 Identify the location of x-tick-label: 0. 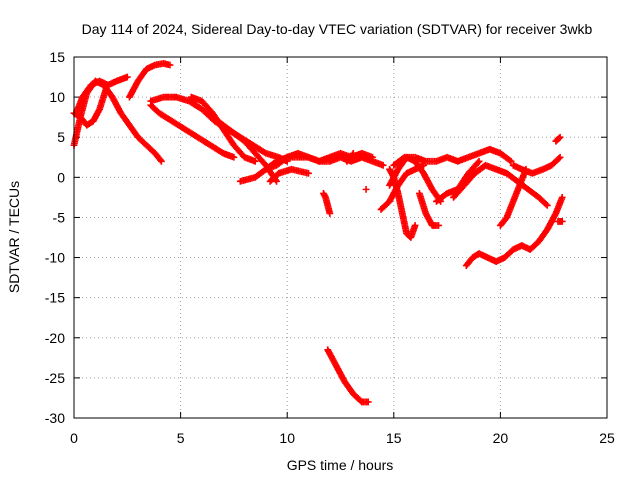
(74, 438).